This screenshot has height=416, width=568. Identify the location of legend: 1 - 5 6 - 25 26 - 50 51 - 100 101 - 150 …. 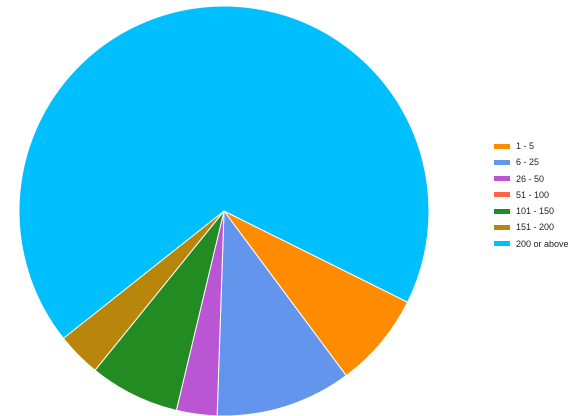
(531, 195).